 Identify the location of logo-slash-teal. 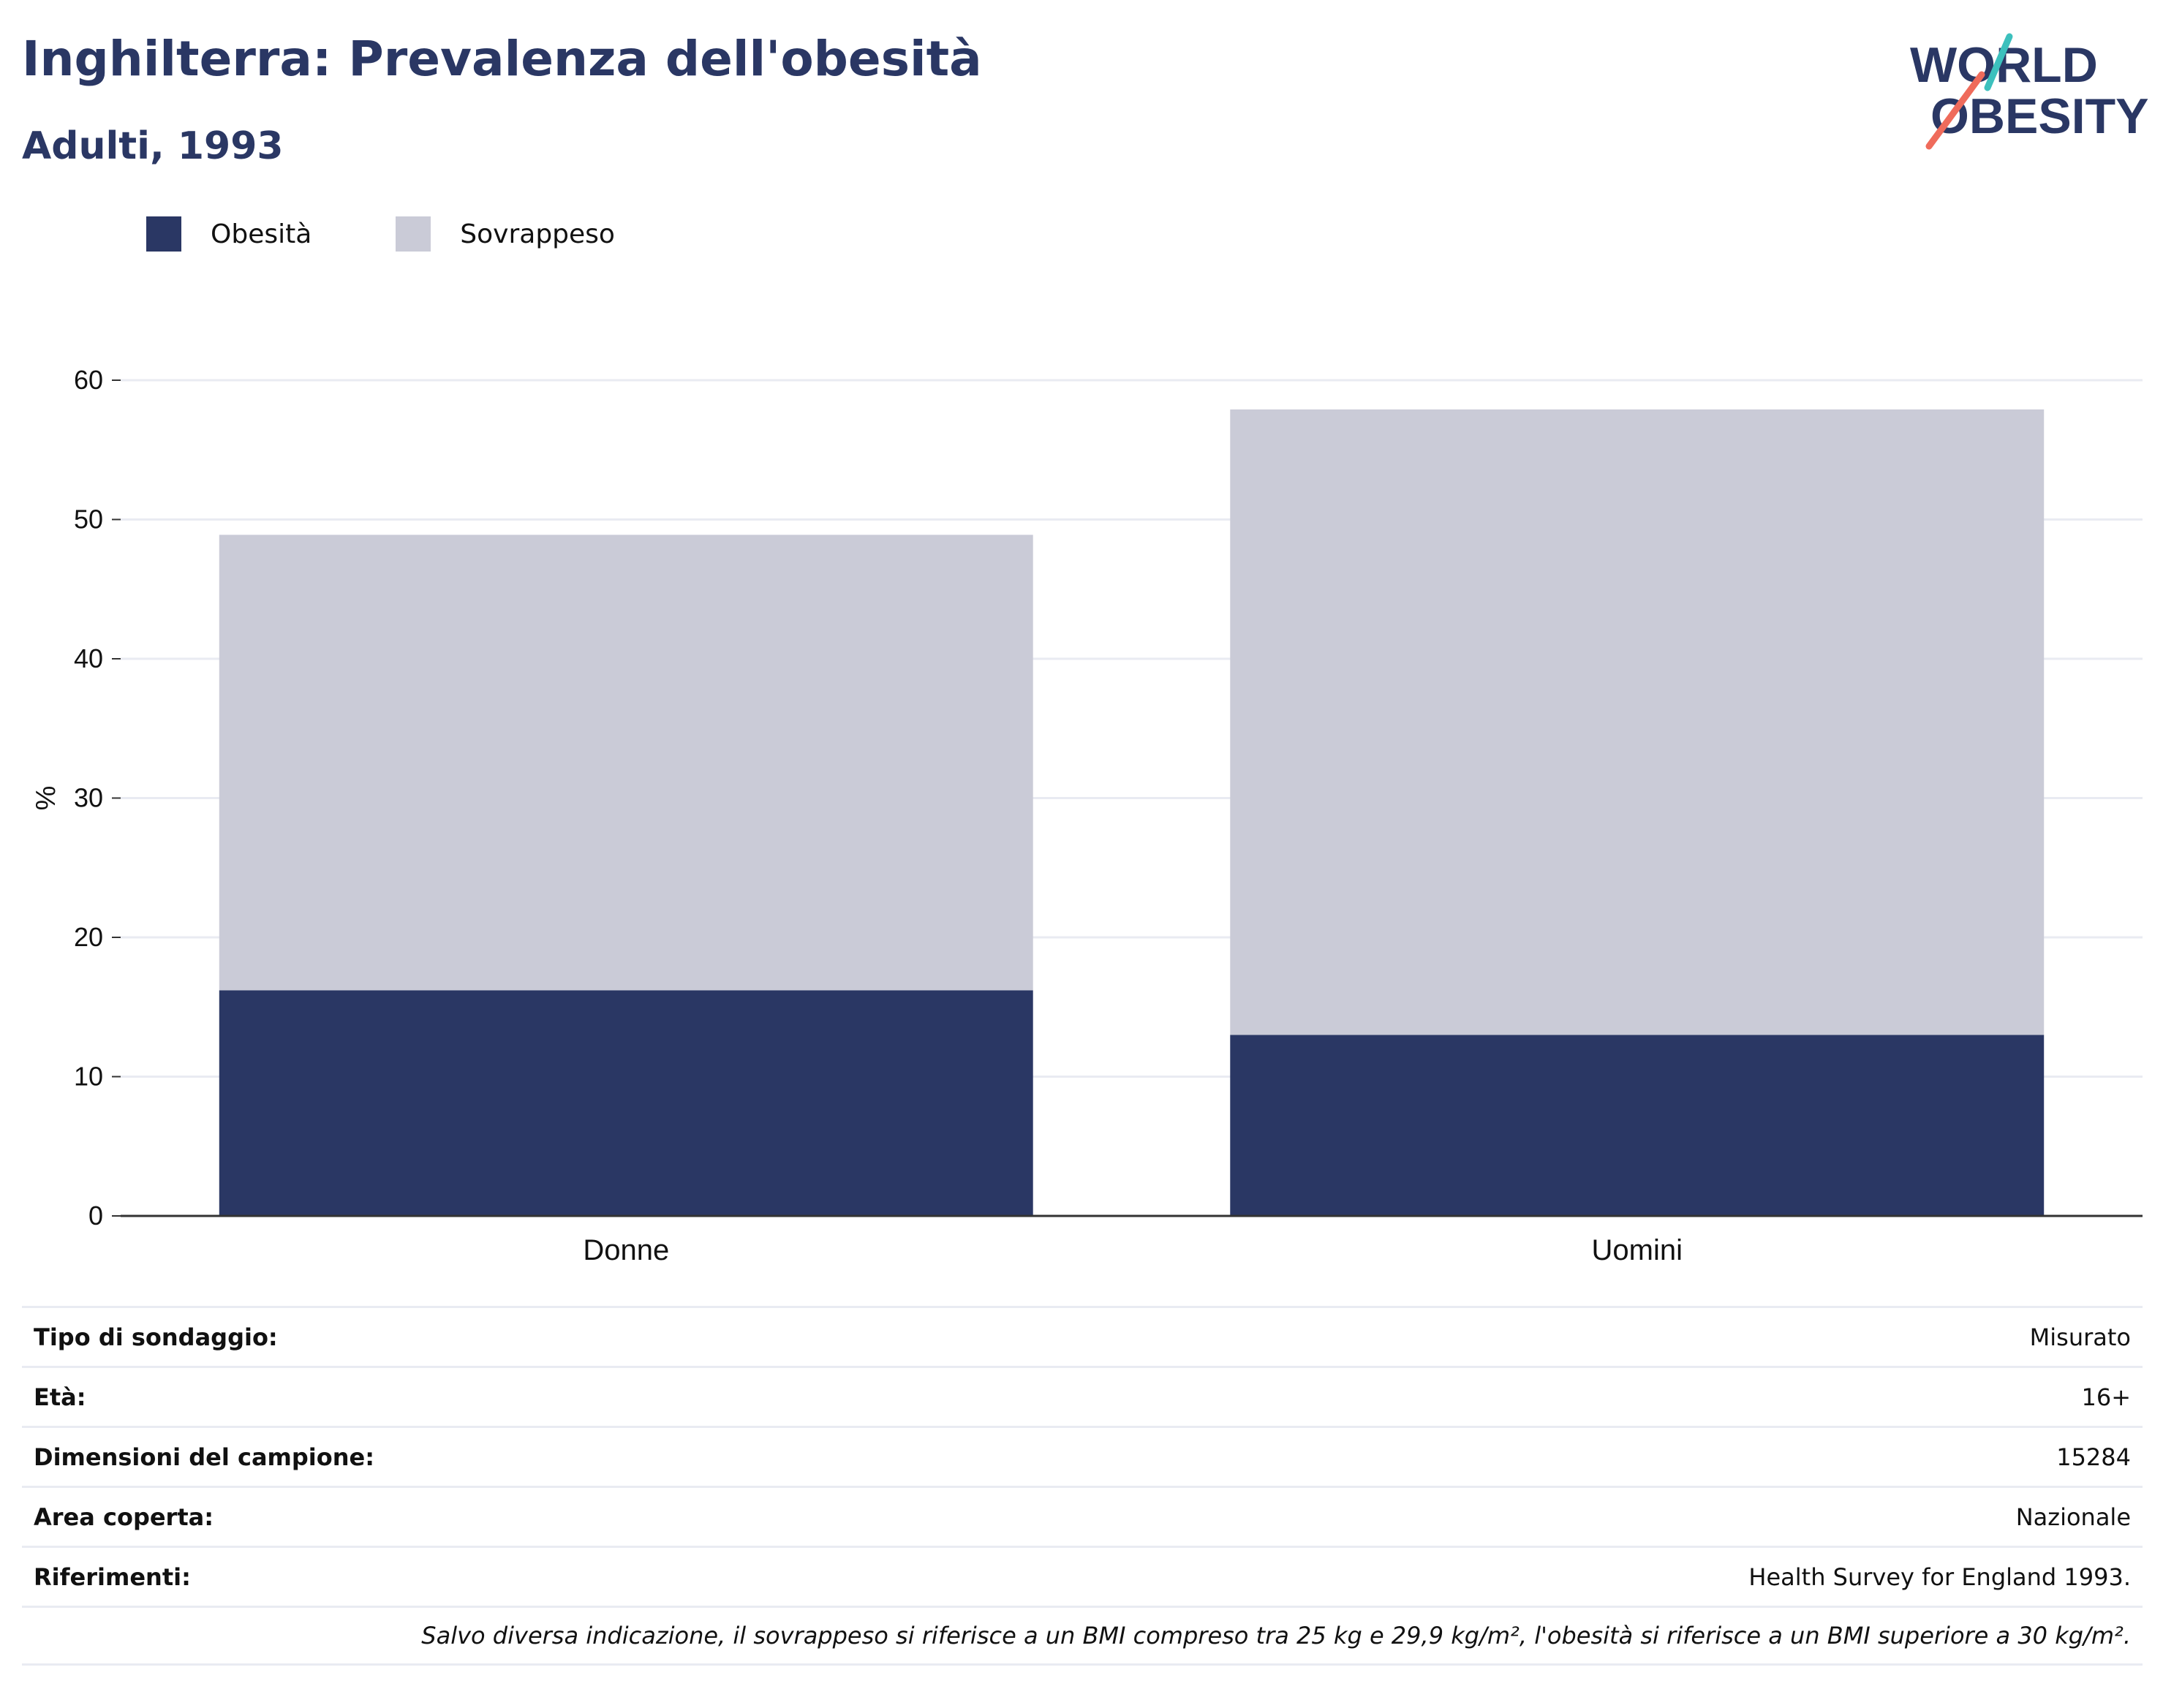
(1999, 62).